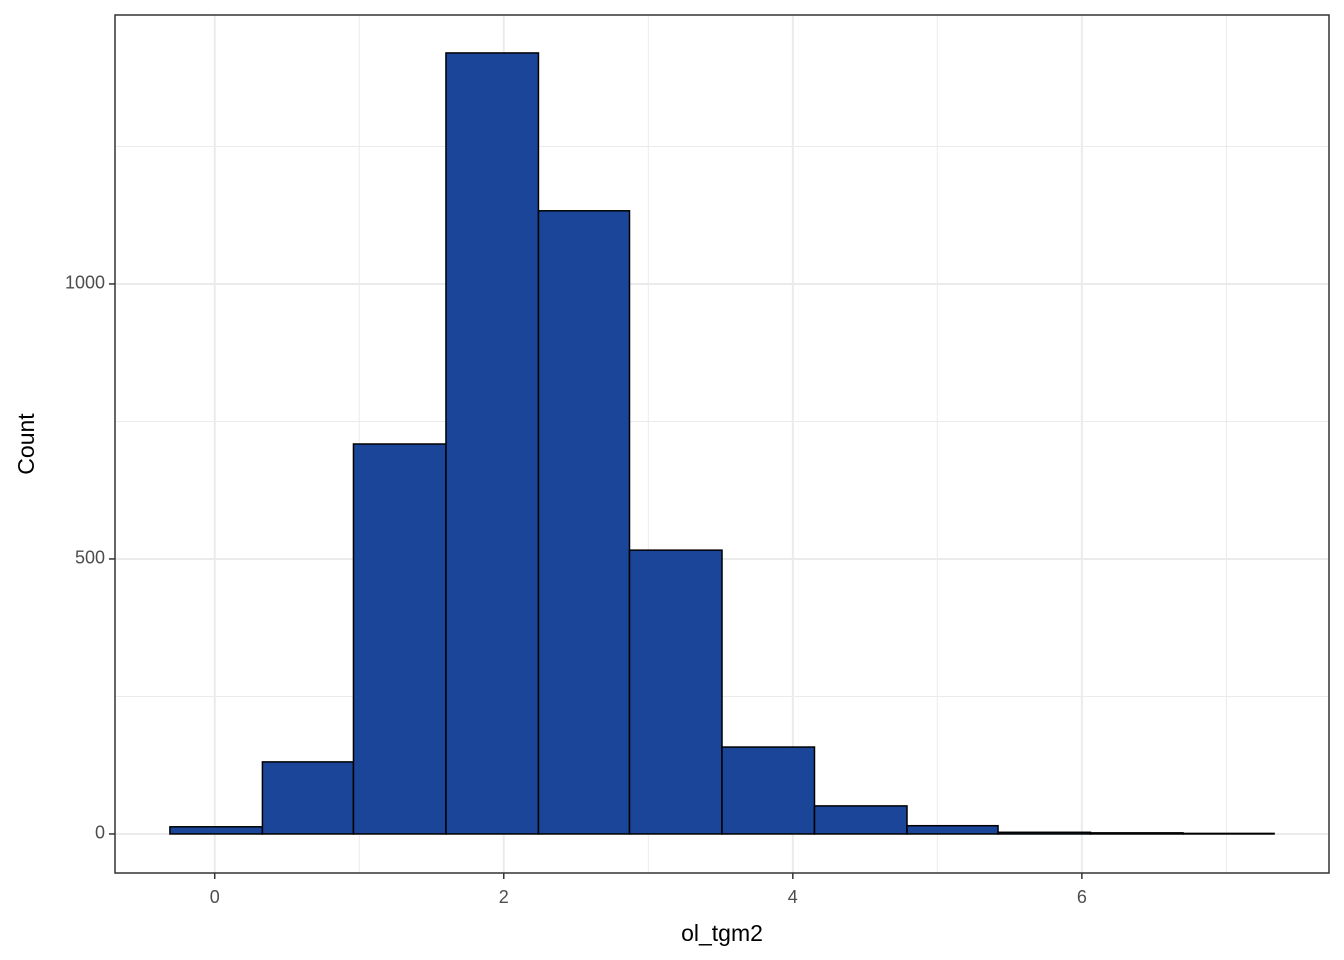 The width and height of the screenshot is (1344, 960). I want to click on x-tick-label: 0, so click(215, 897).